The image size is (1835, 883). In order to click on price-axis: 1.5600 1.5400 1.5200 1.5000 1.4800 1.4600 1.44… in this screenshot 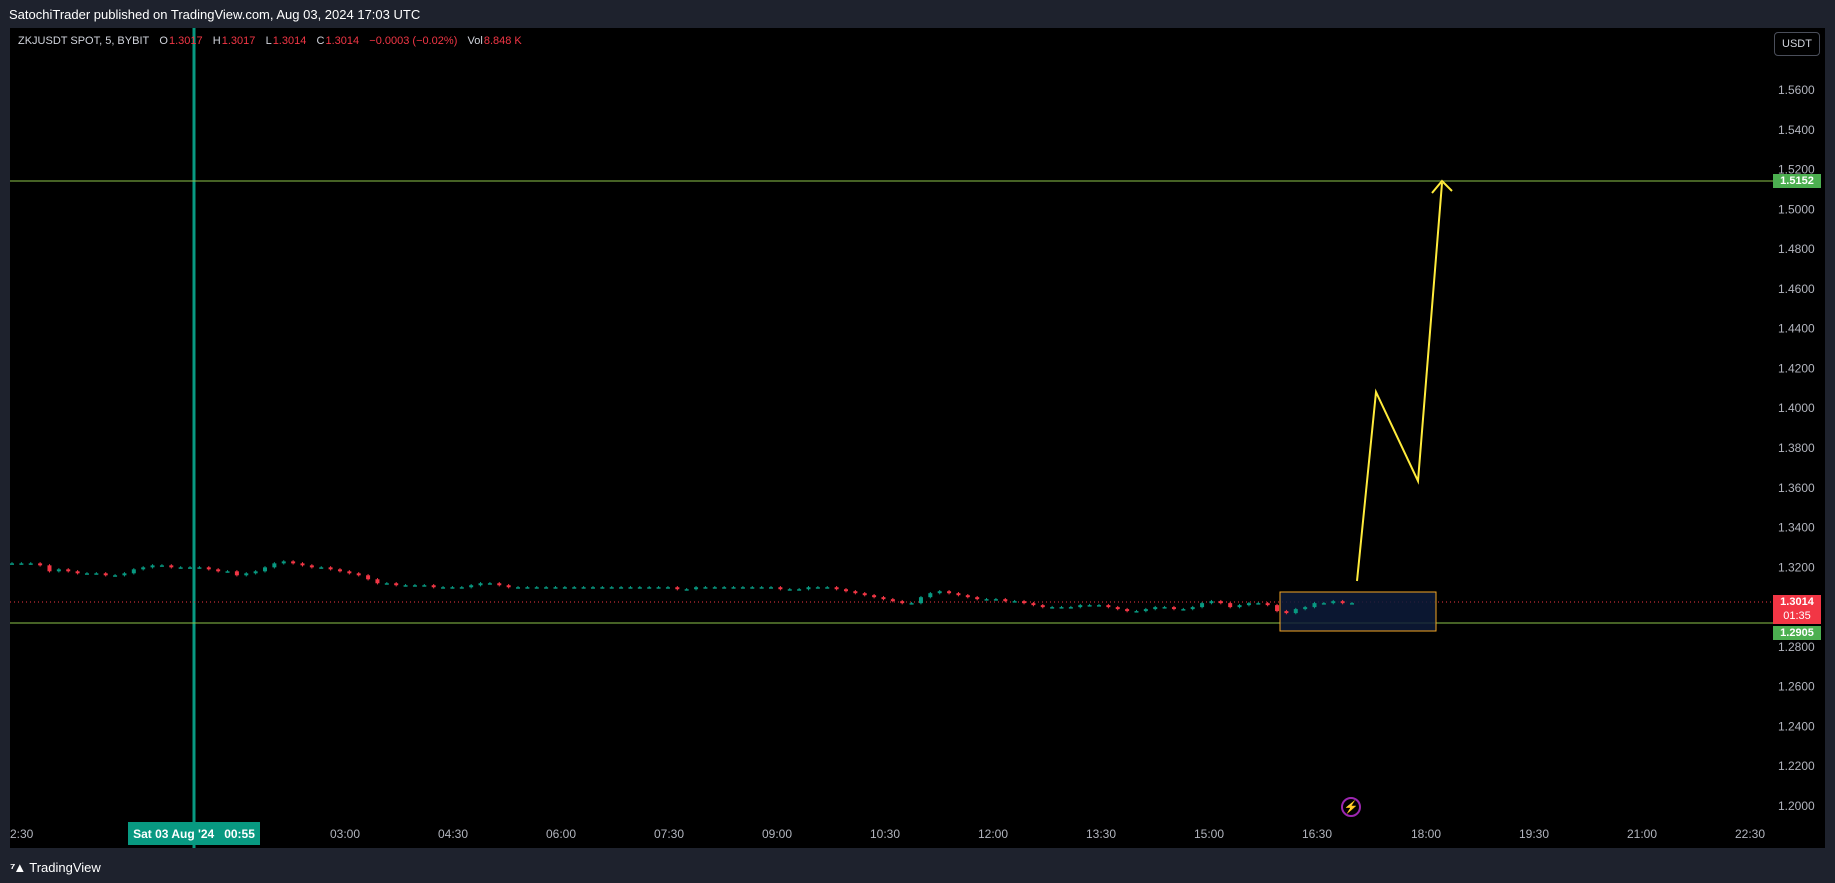, I will do `click(1796, 448)`.